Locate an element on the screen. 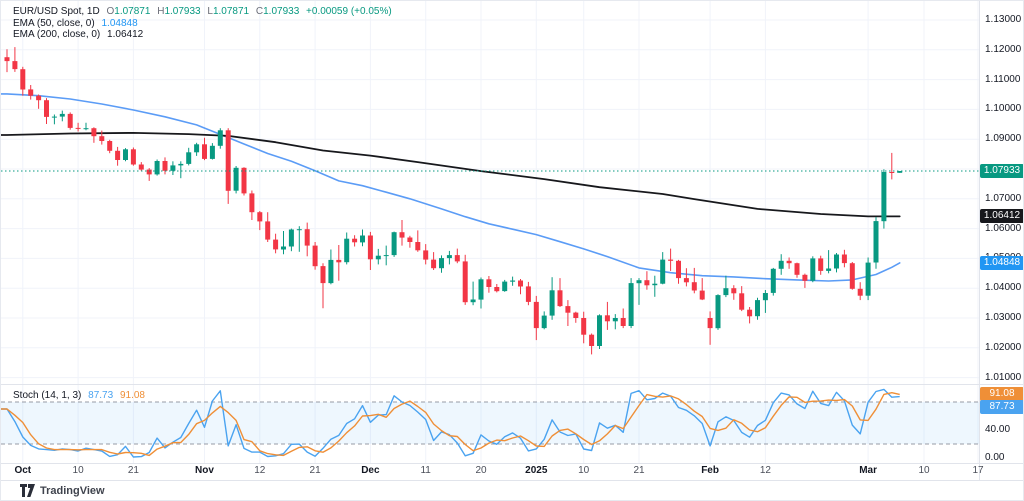 Image resolution: width=1024 pixels, height=501 pixels. tradingview-logo: TradingView is located at coordinates (62, 490).